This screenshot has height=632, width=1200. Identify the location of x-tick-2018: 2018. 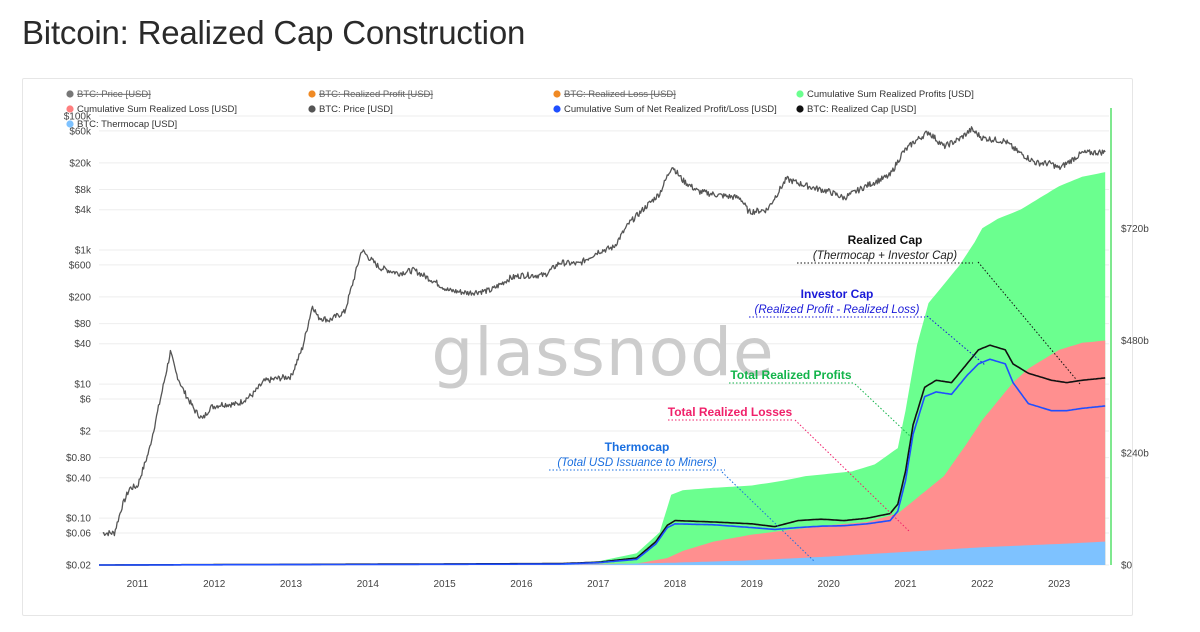
(675, 584).